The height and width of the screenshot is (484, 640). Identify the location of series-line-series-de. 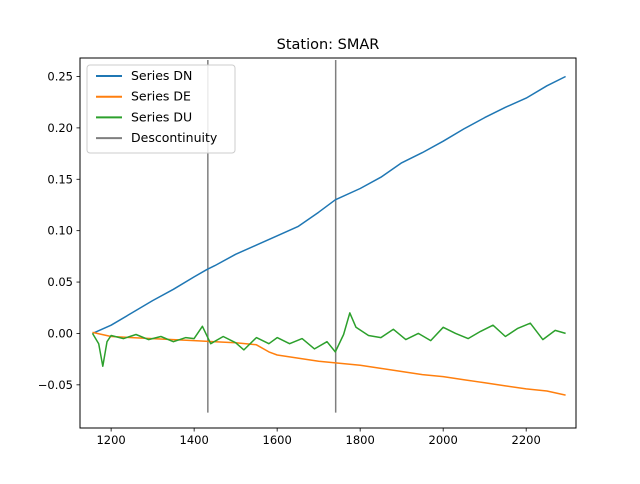
(329, 363).